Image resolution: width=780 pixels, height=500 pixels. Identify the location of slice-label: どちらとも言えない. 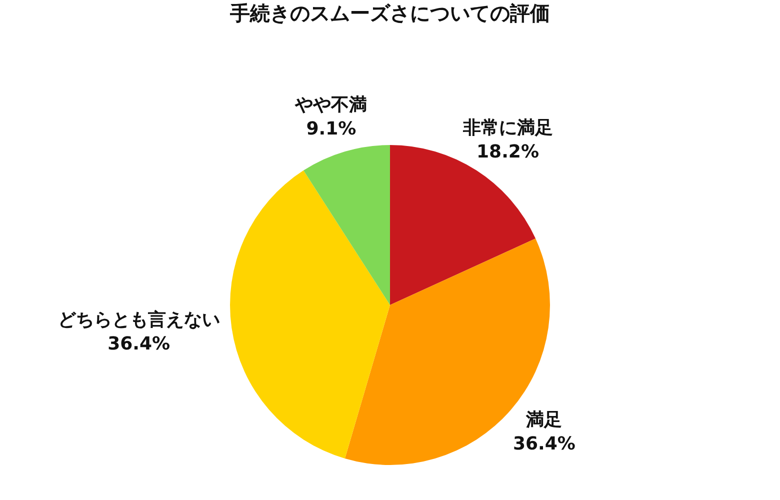
(139, 319).